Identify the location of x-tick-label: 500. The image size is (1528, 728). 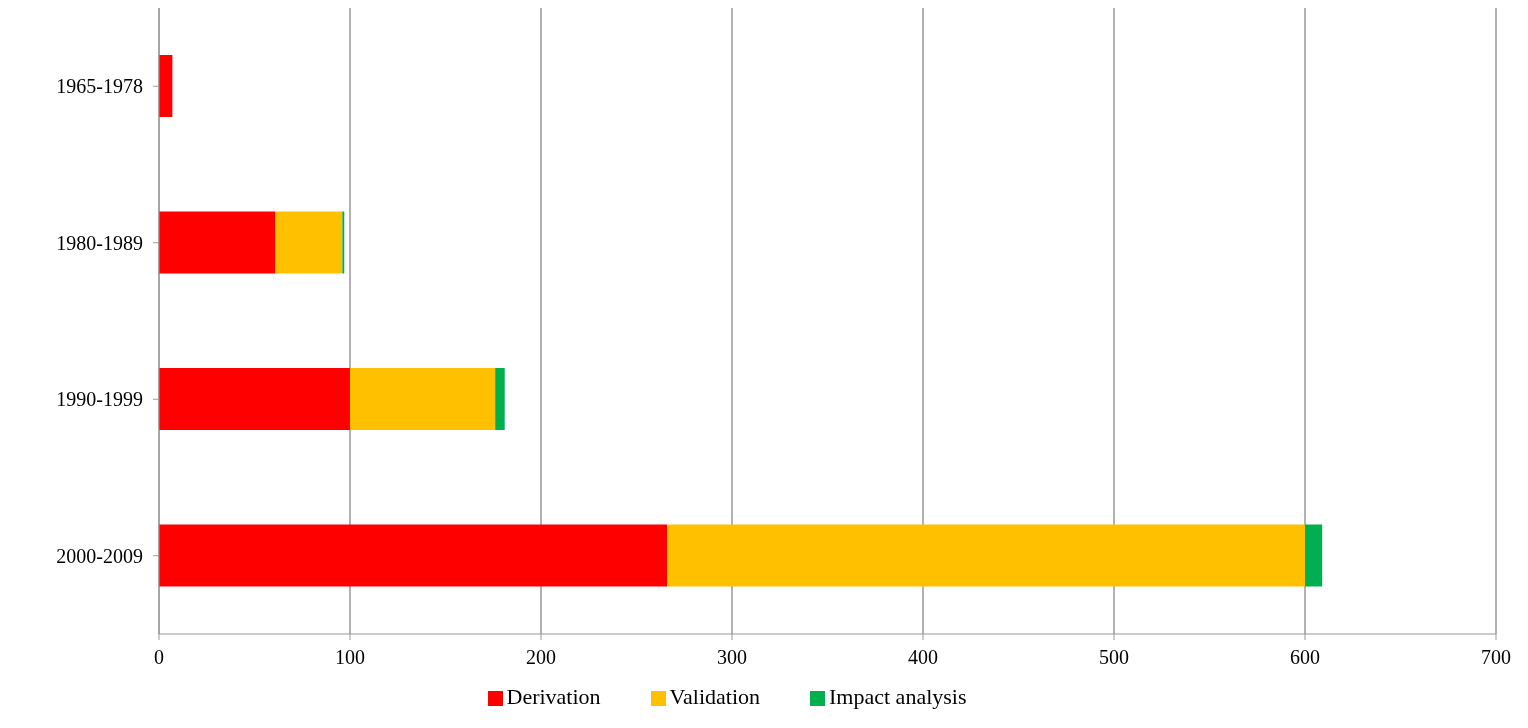
(1114, 657).